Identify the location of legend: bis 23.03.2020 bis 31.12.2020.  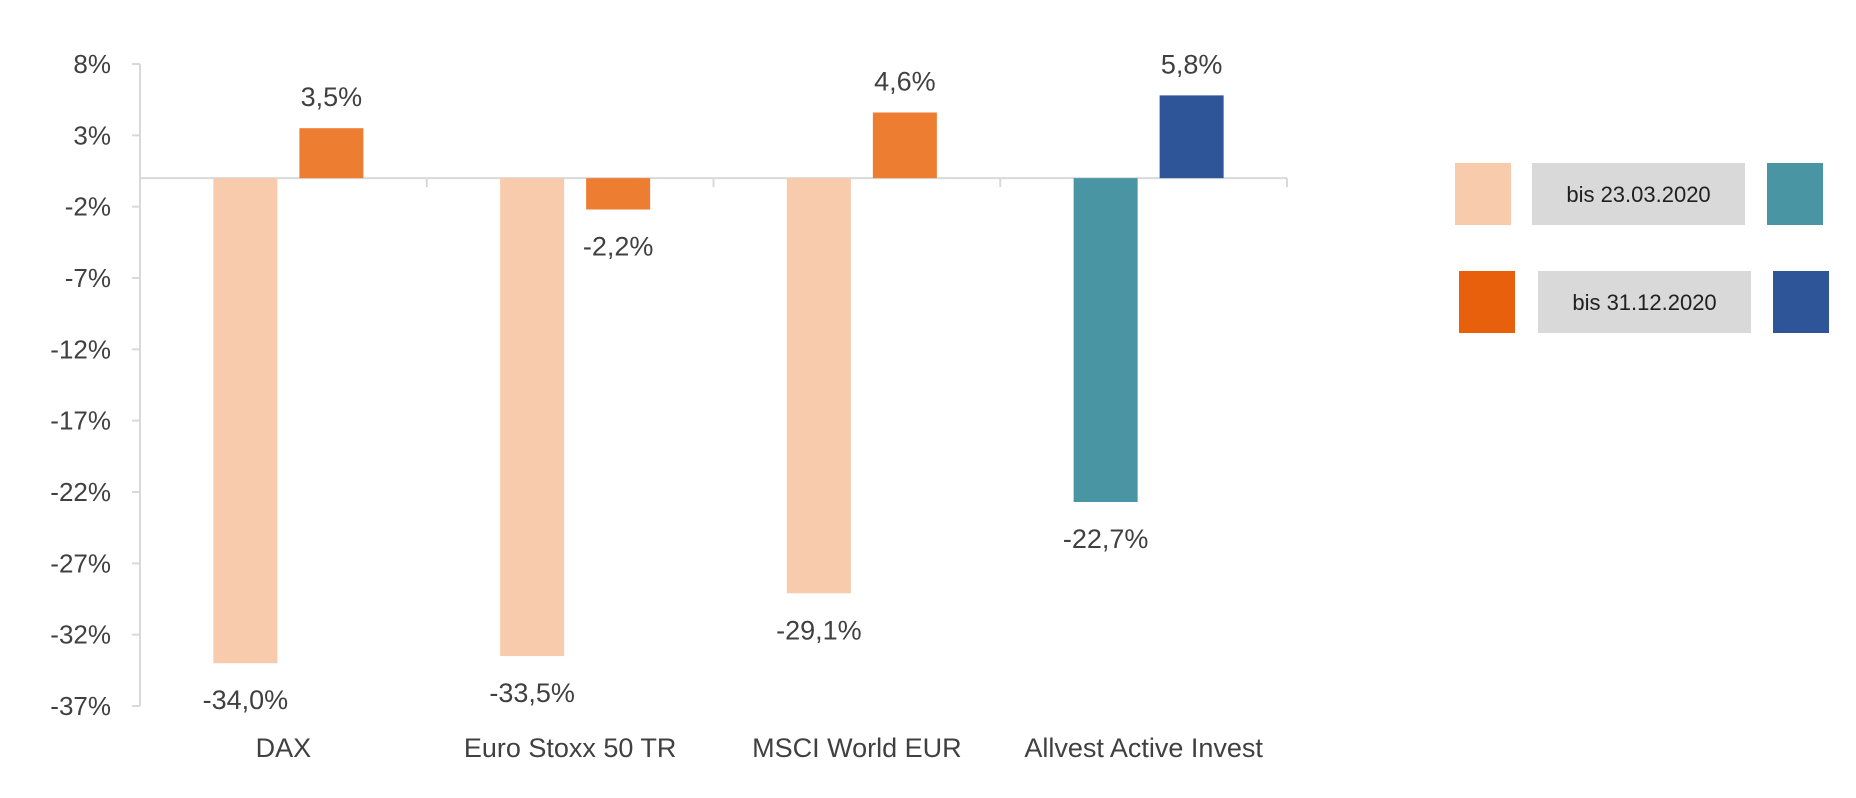
(1642, 248).